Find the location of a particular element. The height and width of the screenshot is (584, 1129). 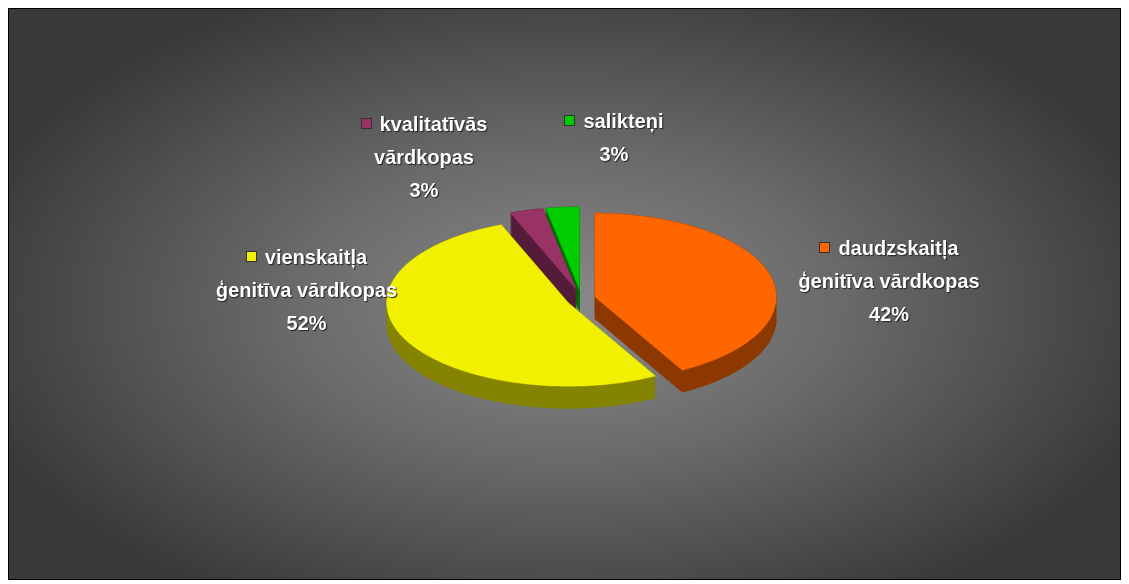

value-label: 52% is located at coordinates (306, 324).